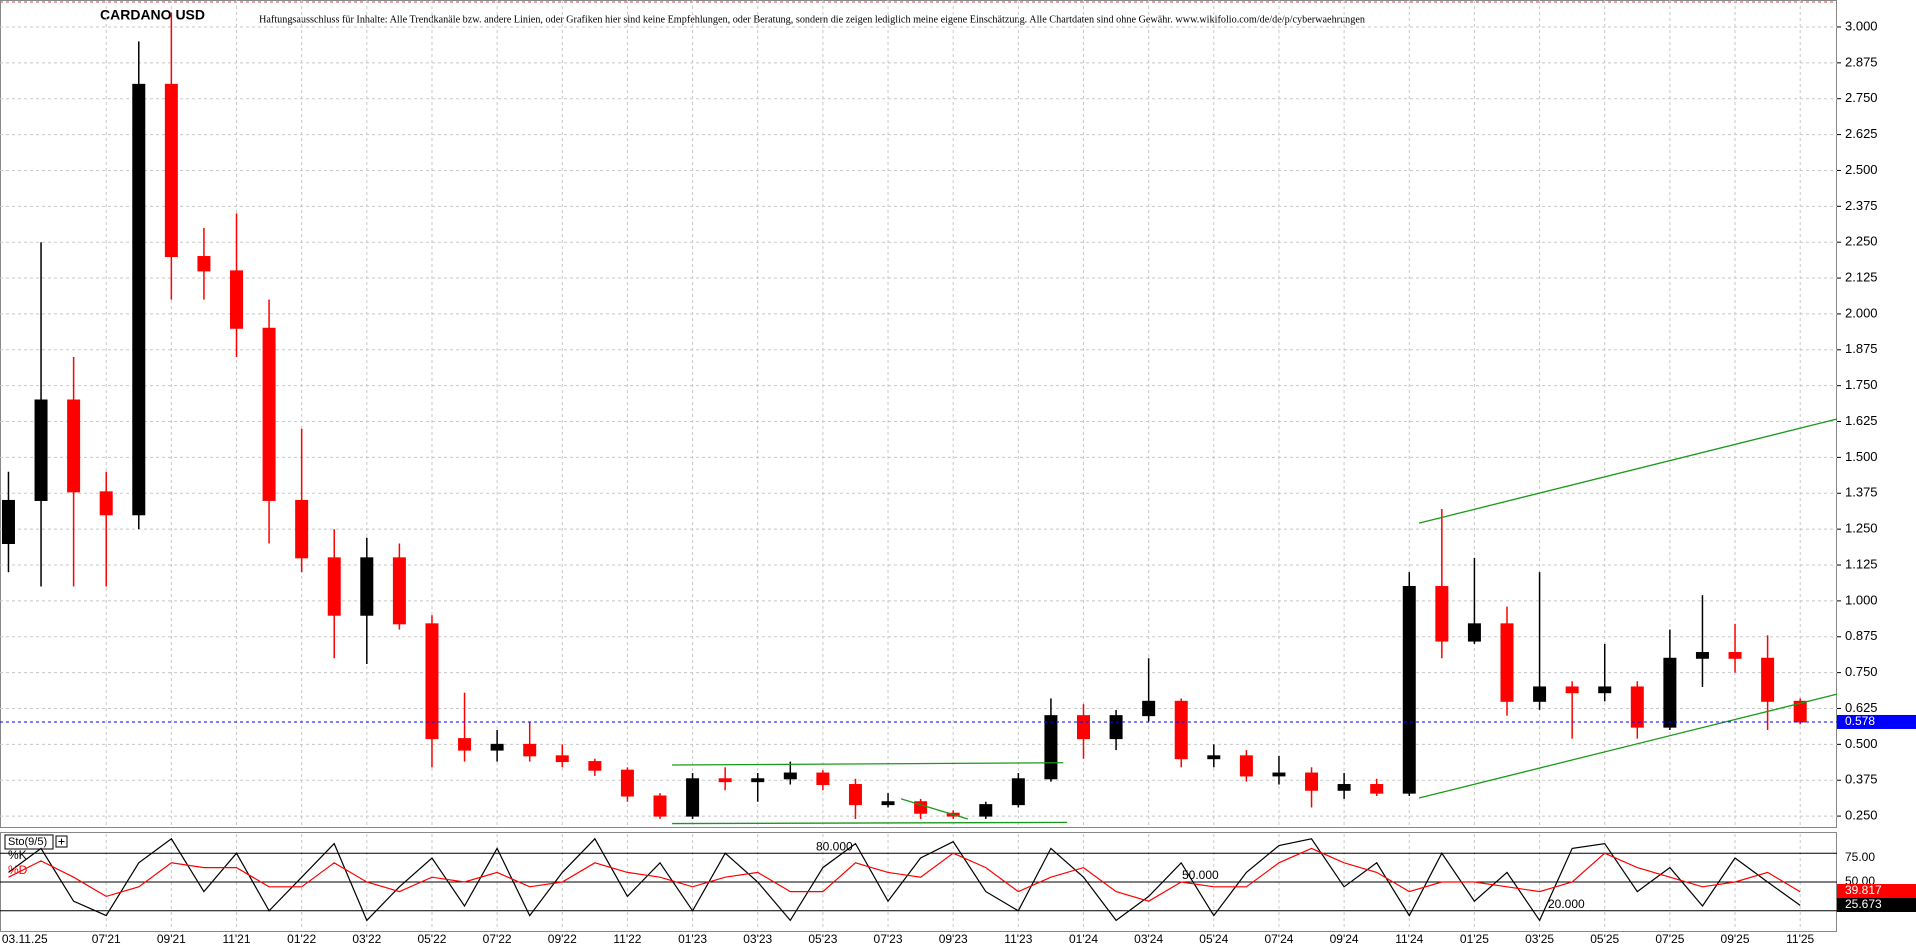  I want to click on x-tick-label: 03.11.25, so click(25, 939).